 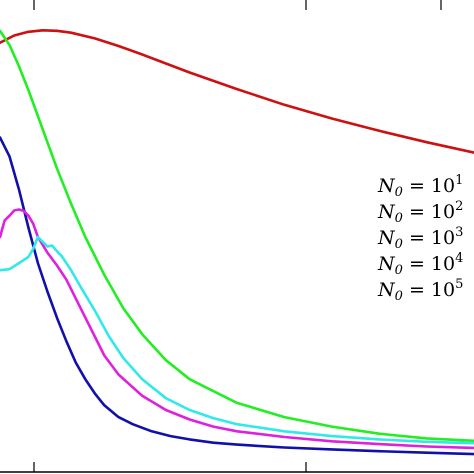 What do you see at coordinates (459, 206) in the screenshot?
I see `legend-entry-superscript: 2` at bounding box center [459, 206].